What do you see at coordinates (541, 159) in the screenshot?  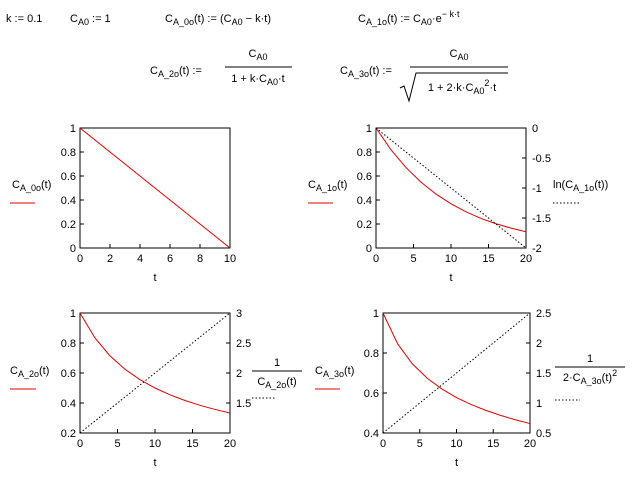 I see `y2-tick-label: -0.5` at bounding box center [541, 159].